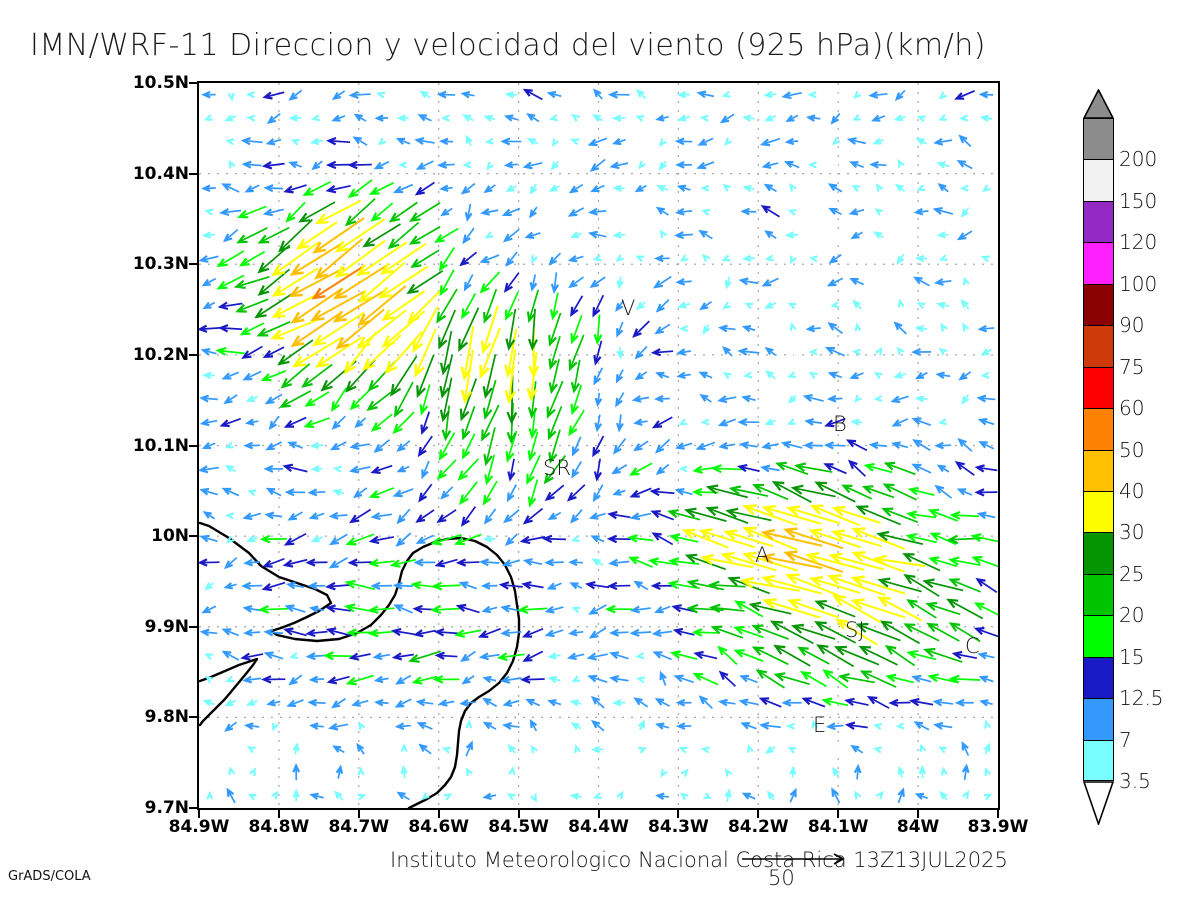  Describe the element at coordinates (1123, 457) in the screenshot. I see `colorbar: 200 150 120 100 90 75 60 50 40 30 25 20 15 12.5 7 3.5` at that location.